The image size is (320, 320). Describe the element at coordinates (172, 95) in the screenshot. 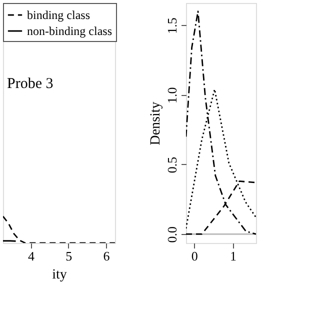

I see `y-tick-label: 1.0` at that location.